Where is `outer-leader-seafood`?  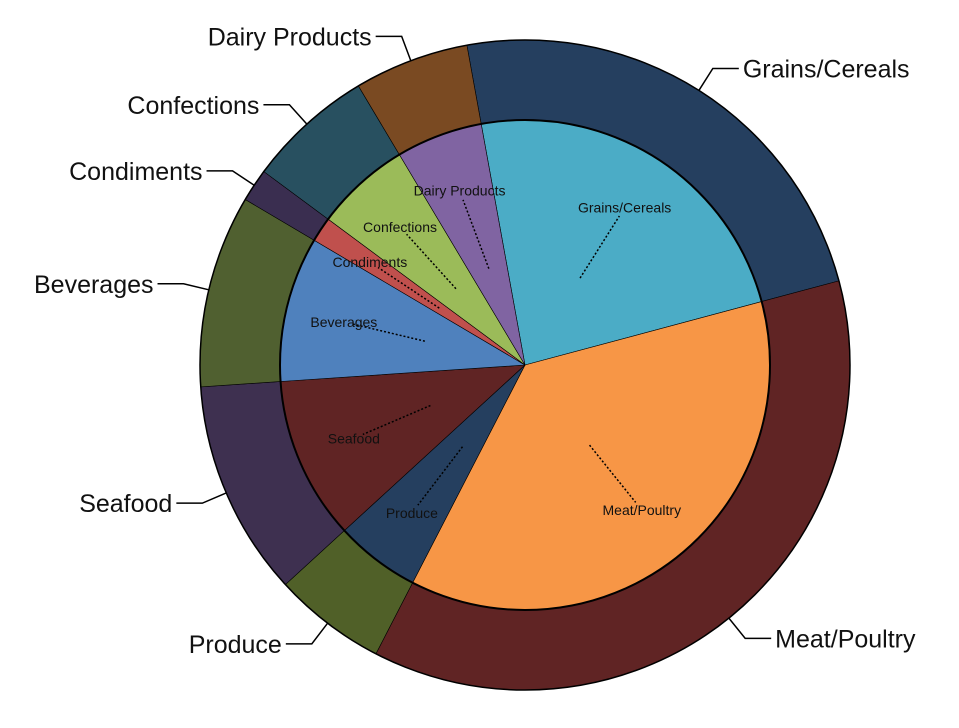
outer-leader-seafood is located at coordinates (201, 498).